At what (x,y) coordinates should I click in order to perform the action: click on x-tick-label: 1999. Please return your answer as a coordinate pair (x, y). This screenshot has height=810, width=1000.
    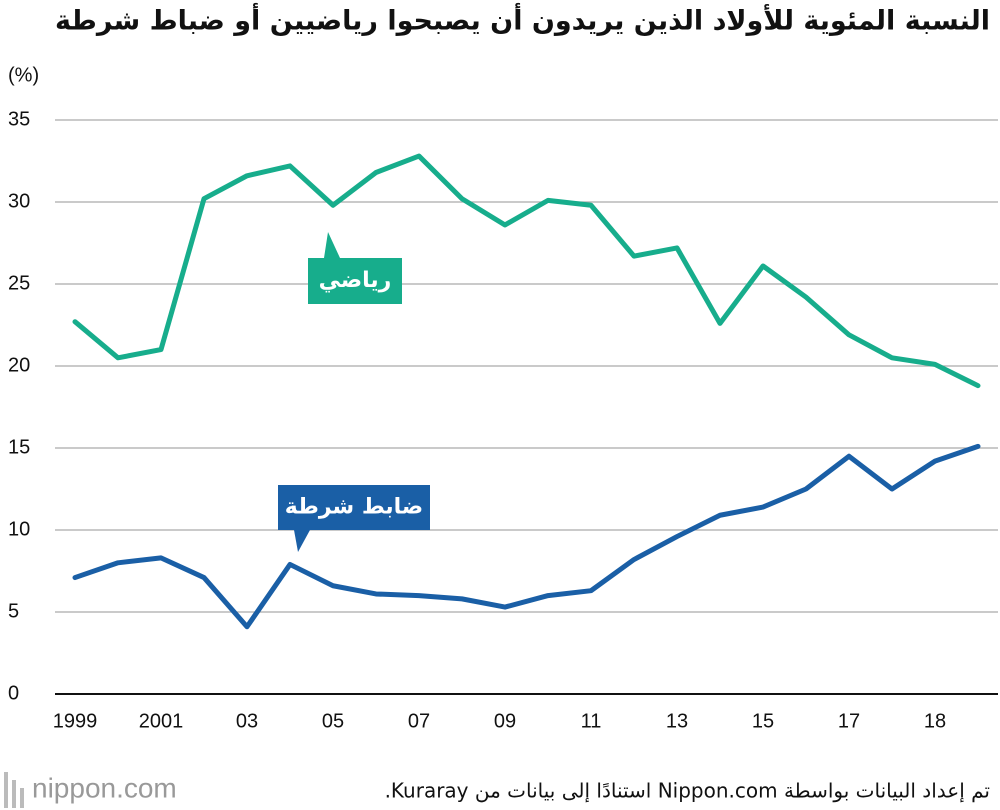
    Looking at the image, I should click on (75, 721).